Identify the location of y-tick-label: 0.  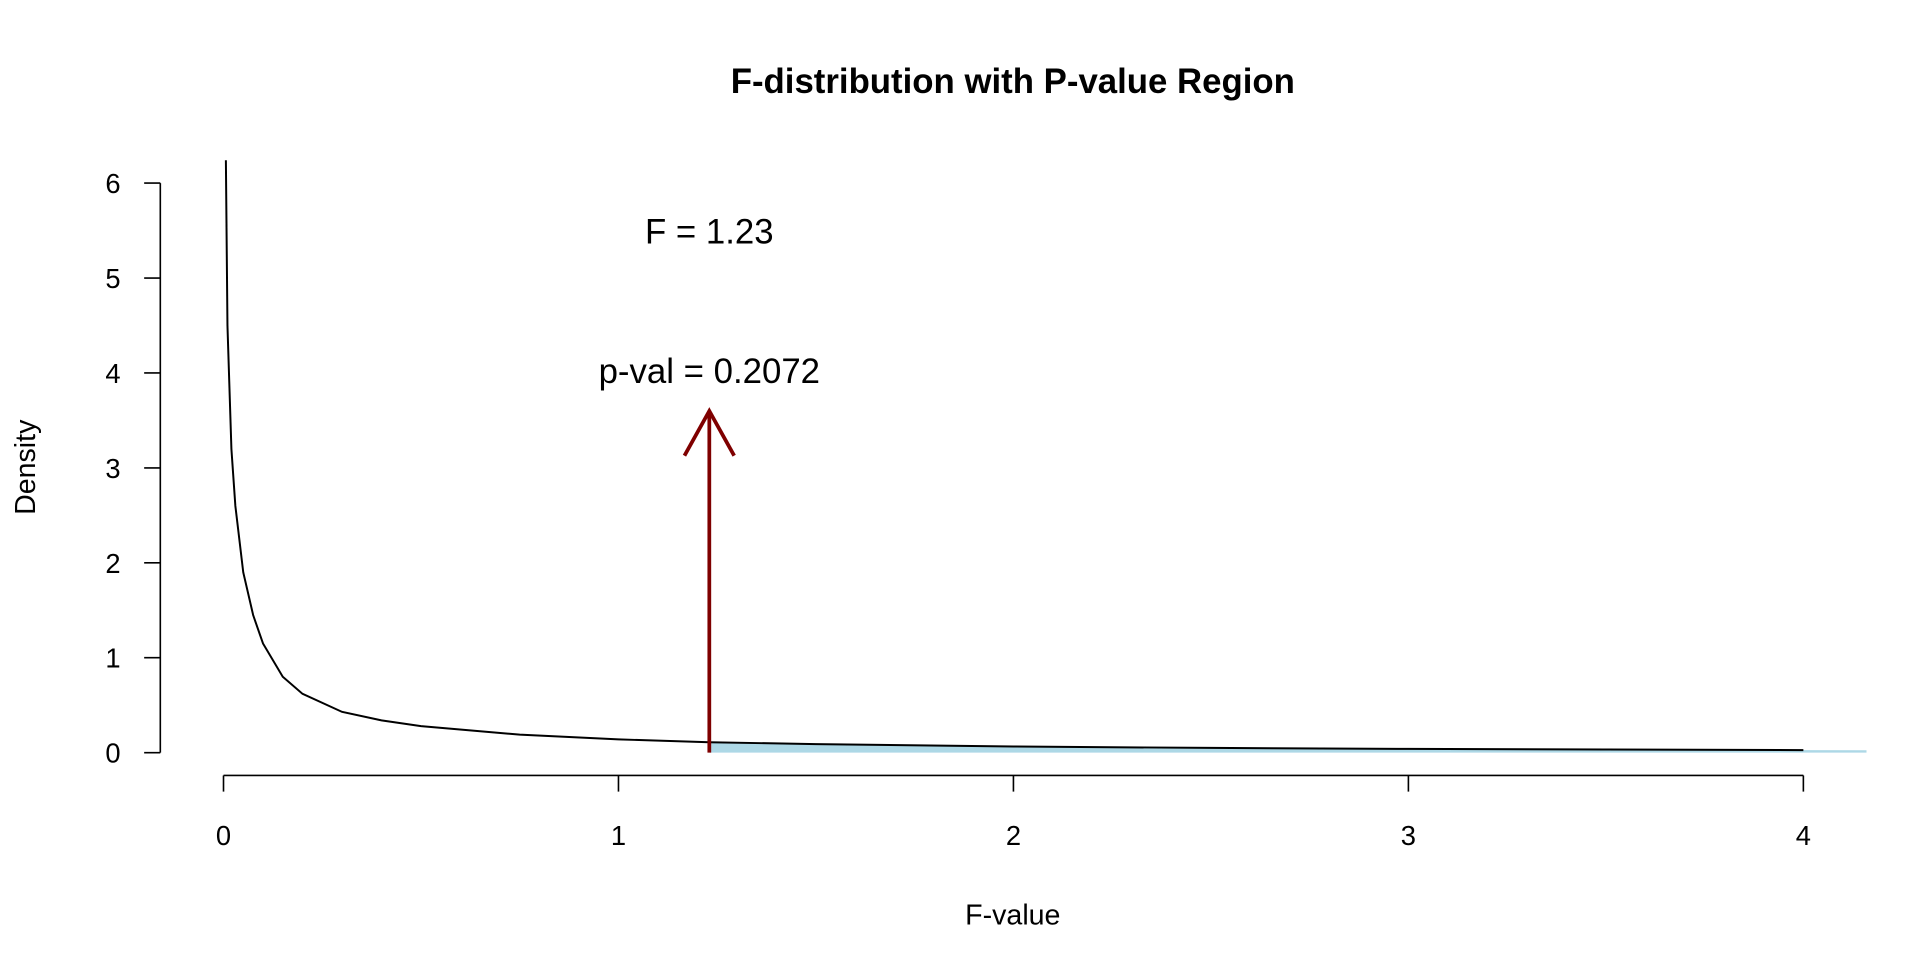
(112, 753).